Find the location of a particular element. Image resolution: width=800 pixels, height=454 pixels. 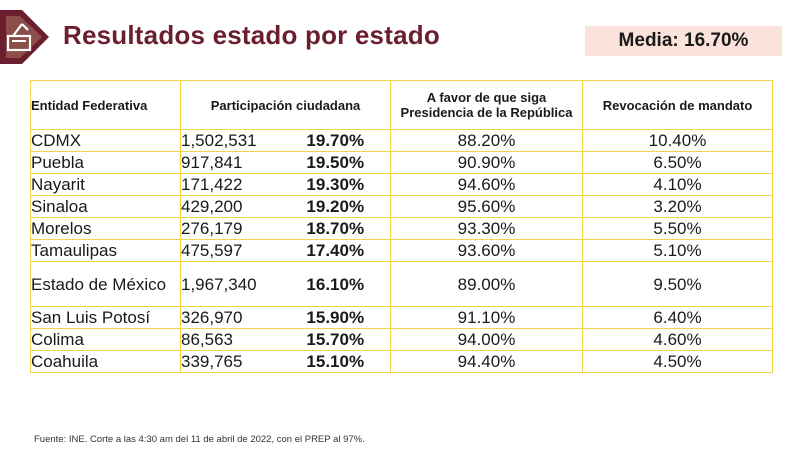

cell-participacion: 19.30% is located at coordinates (336, 184).